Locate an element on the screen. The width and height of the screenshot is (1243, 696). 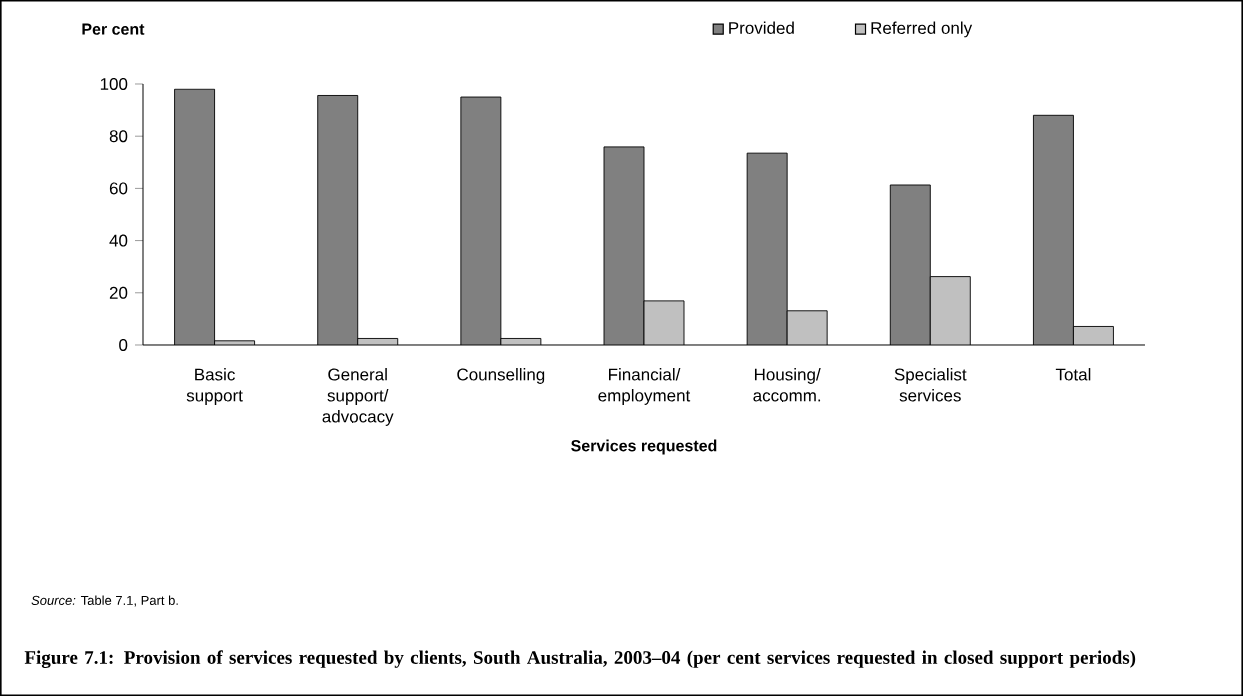
x-tick-label: Total is located at coordinates (1073, 374).